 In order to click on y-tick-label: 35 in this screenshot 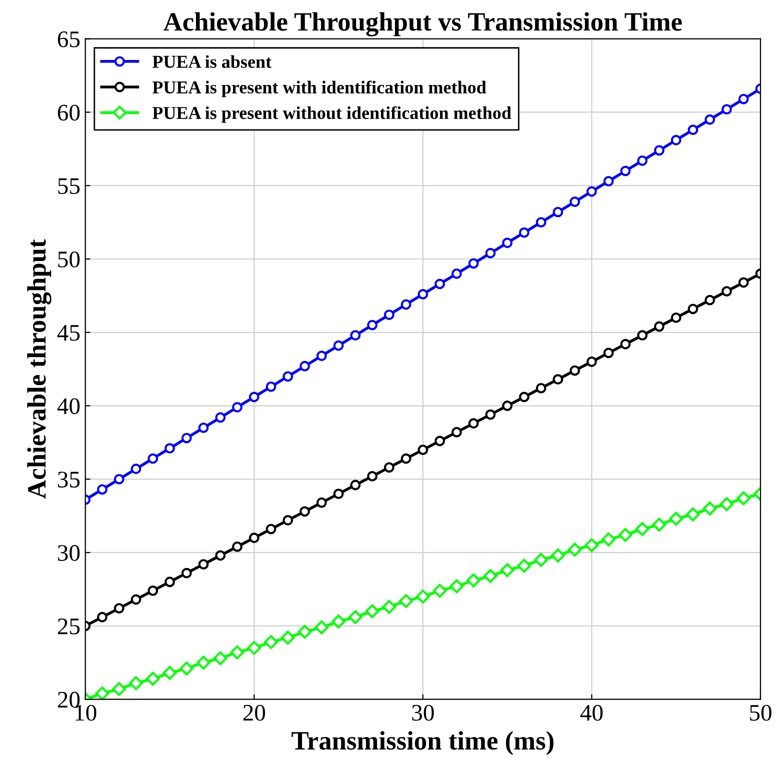, I will do `click(69, 480)`.